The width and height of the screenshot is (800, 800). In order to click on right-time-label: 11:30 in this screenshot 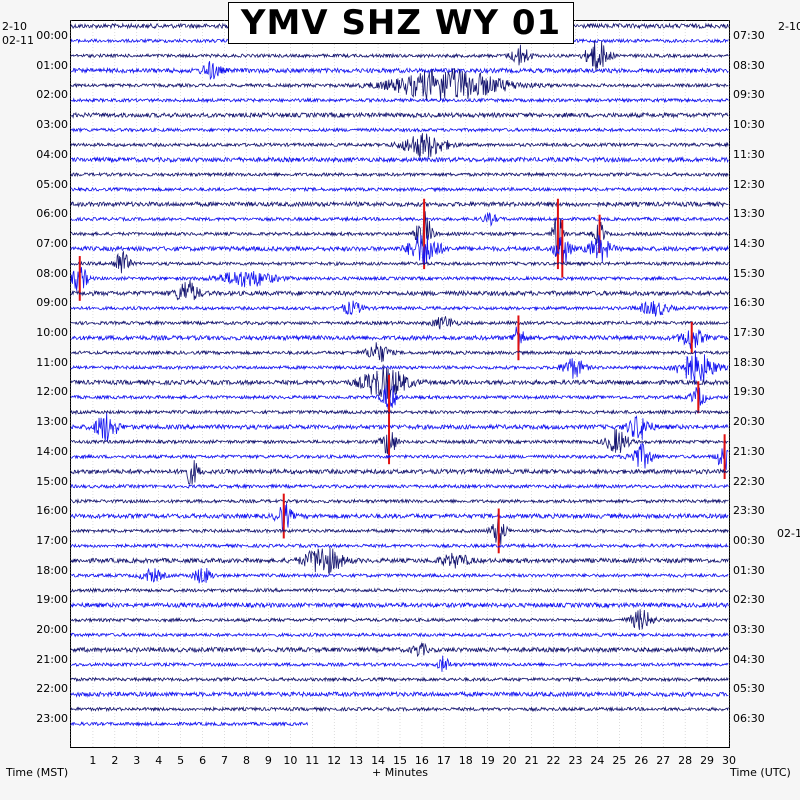, I will do `click(749, 154)`.